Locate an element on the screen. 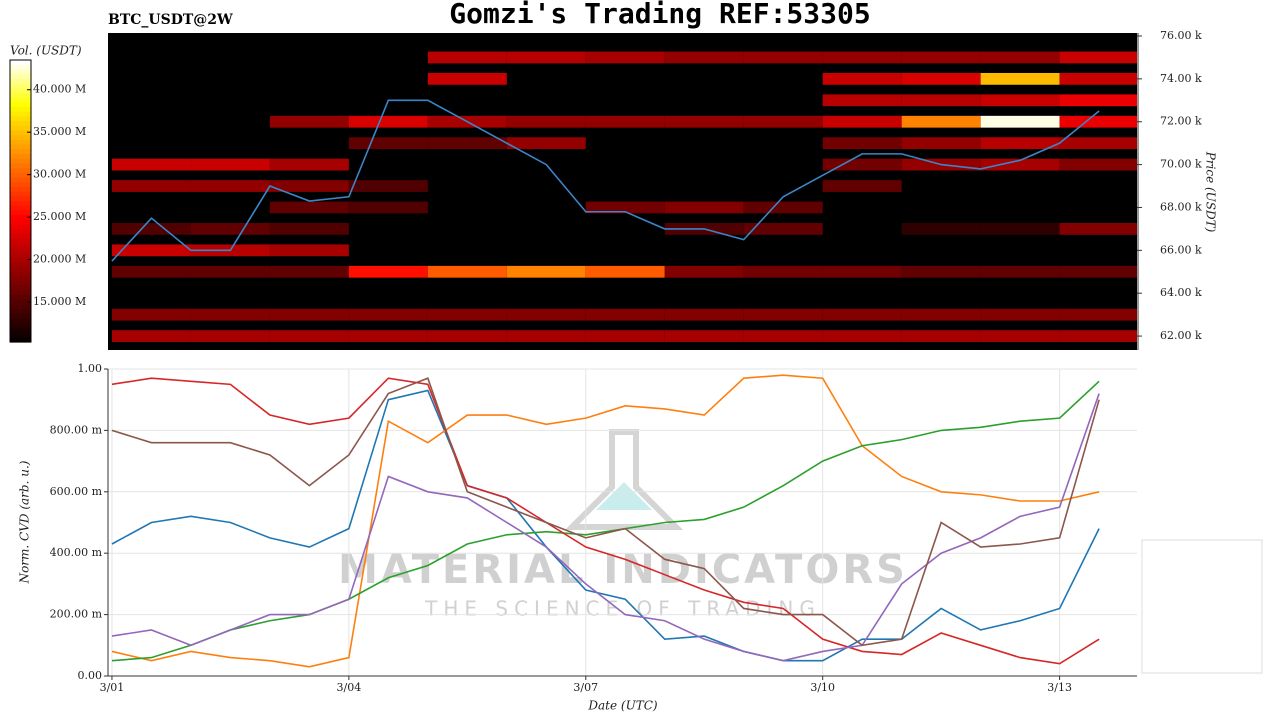 The image size is (1280, 720). y-tick-label: 62.00 k is located at coordinates (1181, 335).